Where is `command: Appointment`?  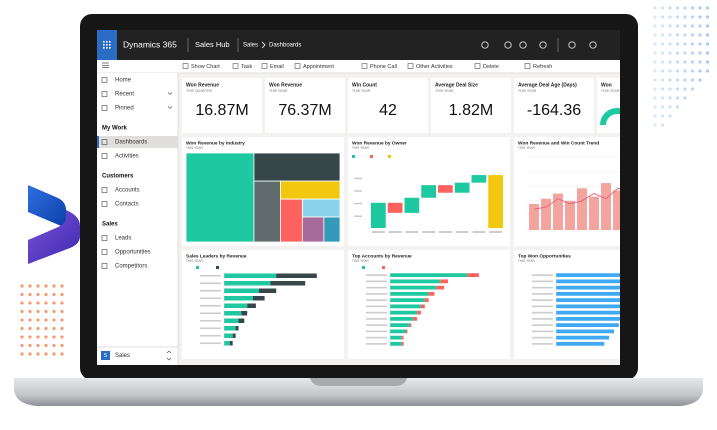 command: Appointment is located at coordinates (318, 67).